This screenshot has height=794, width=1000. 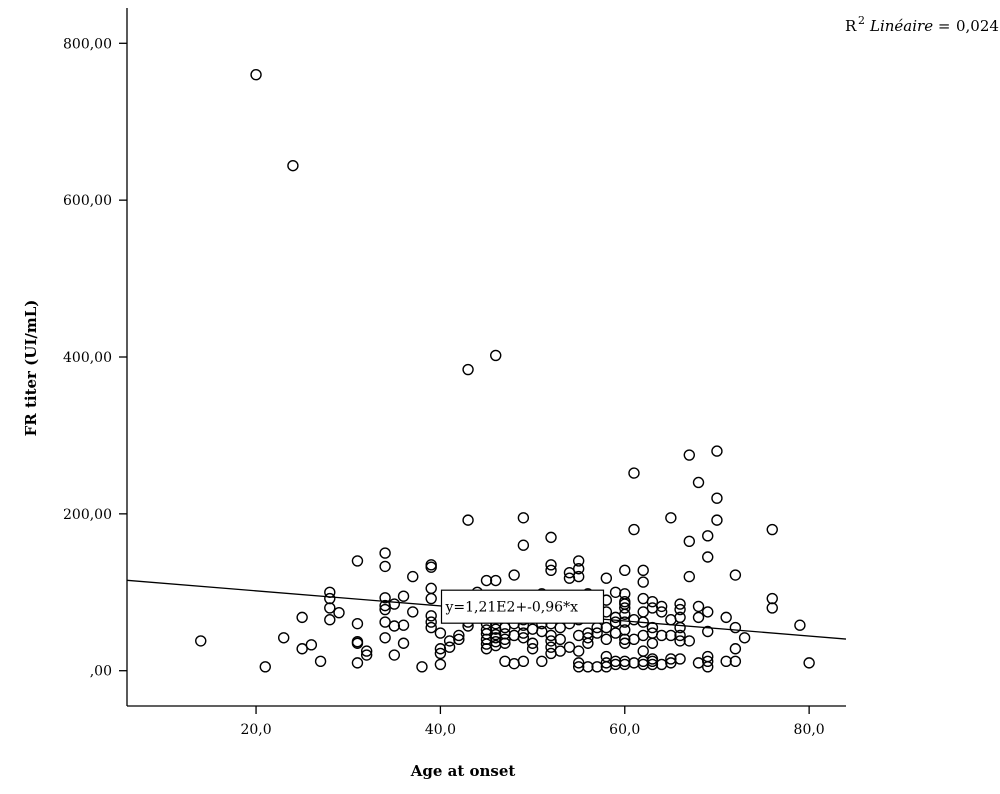 I want to click on r2-label: R 2 Linéaire = 0,024, so click(x=922, y=24).